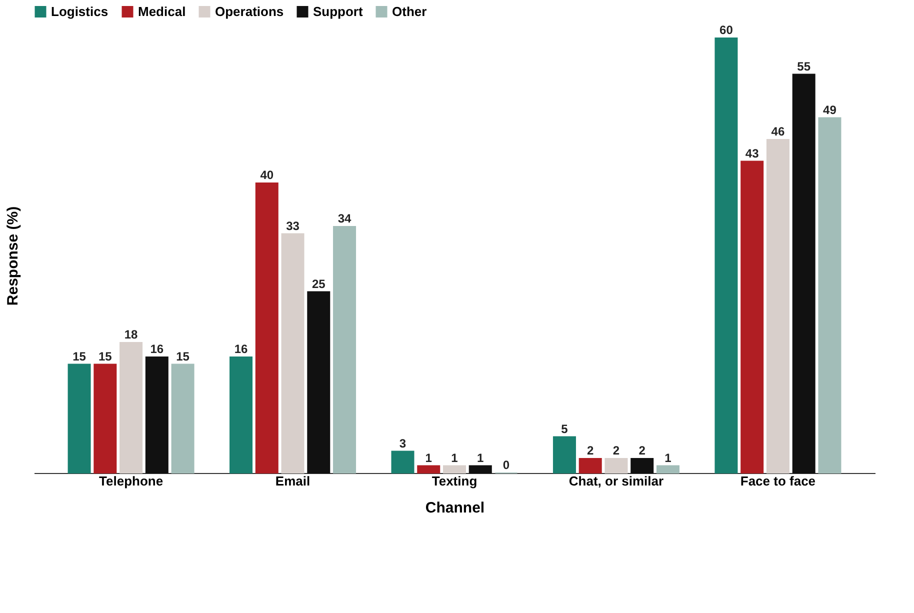 The height and width of the screenshot is (613, 914). Describe the element at coordinates (293, 225) in the screenshot. I see `data-label: 33` at that location.